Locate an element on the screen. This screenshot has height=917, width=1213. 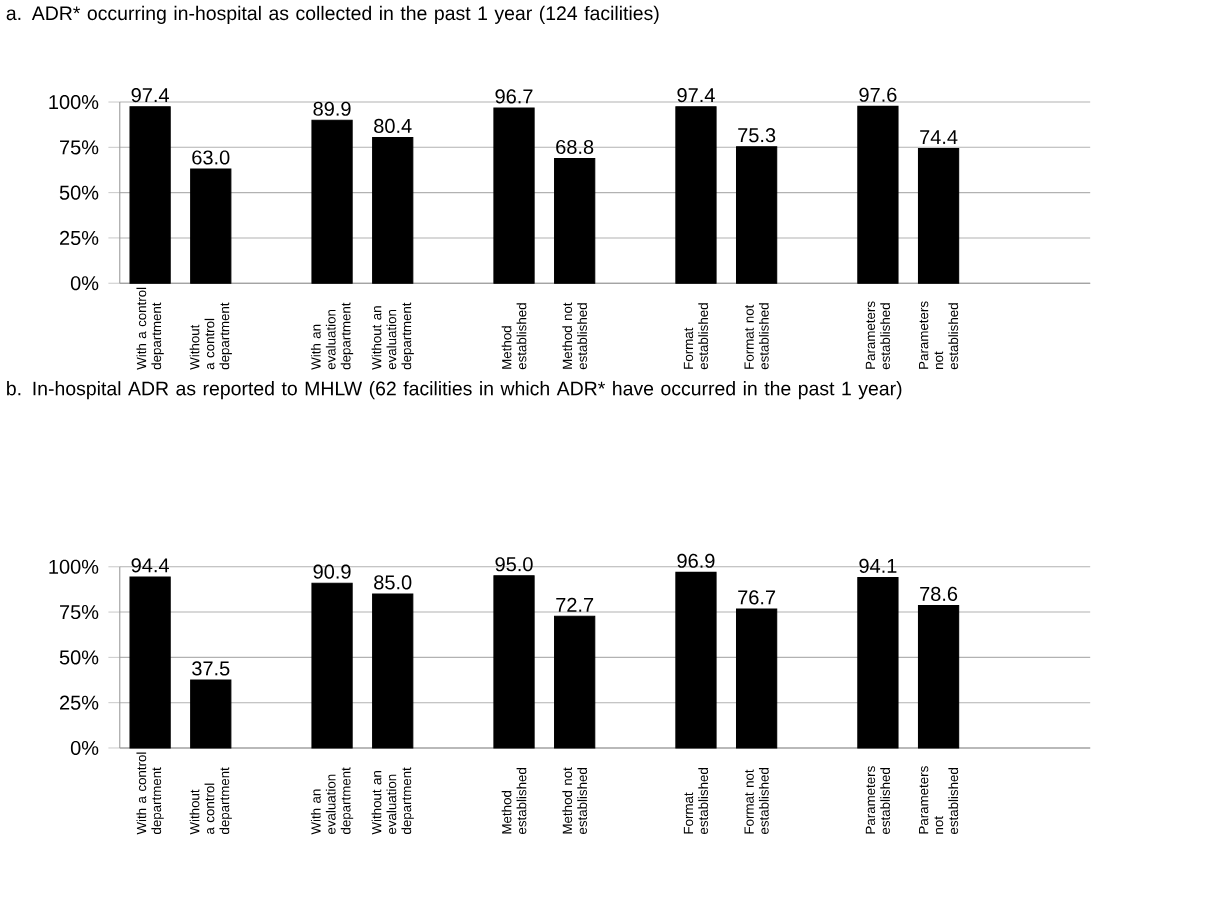
data-label: 85.0 is located at coordinates (393, 582).